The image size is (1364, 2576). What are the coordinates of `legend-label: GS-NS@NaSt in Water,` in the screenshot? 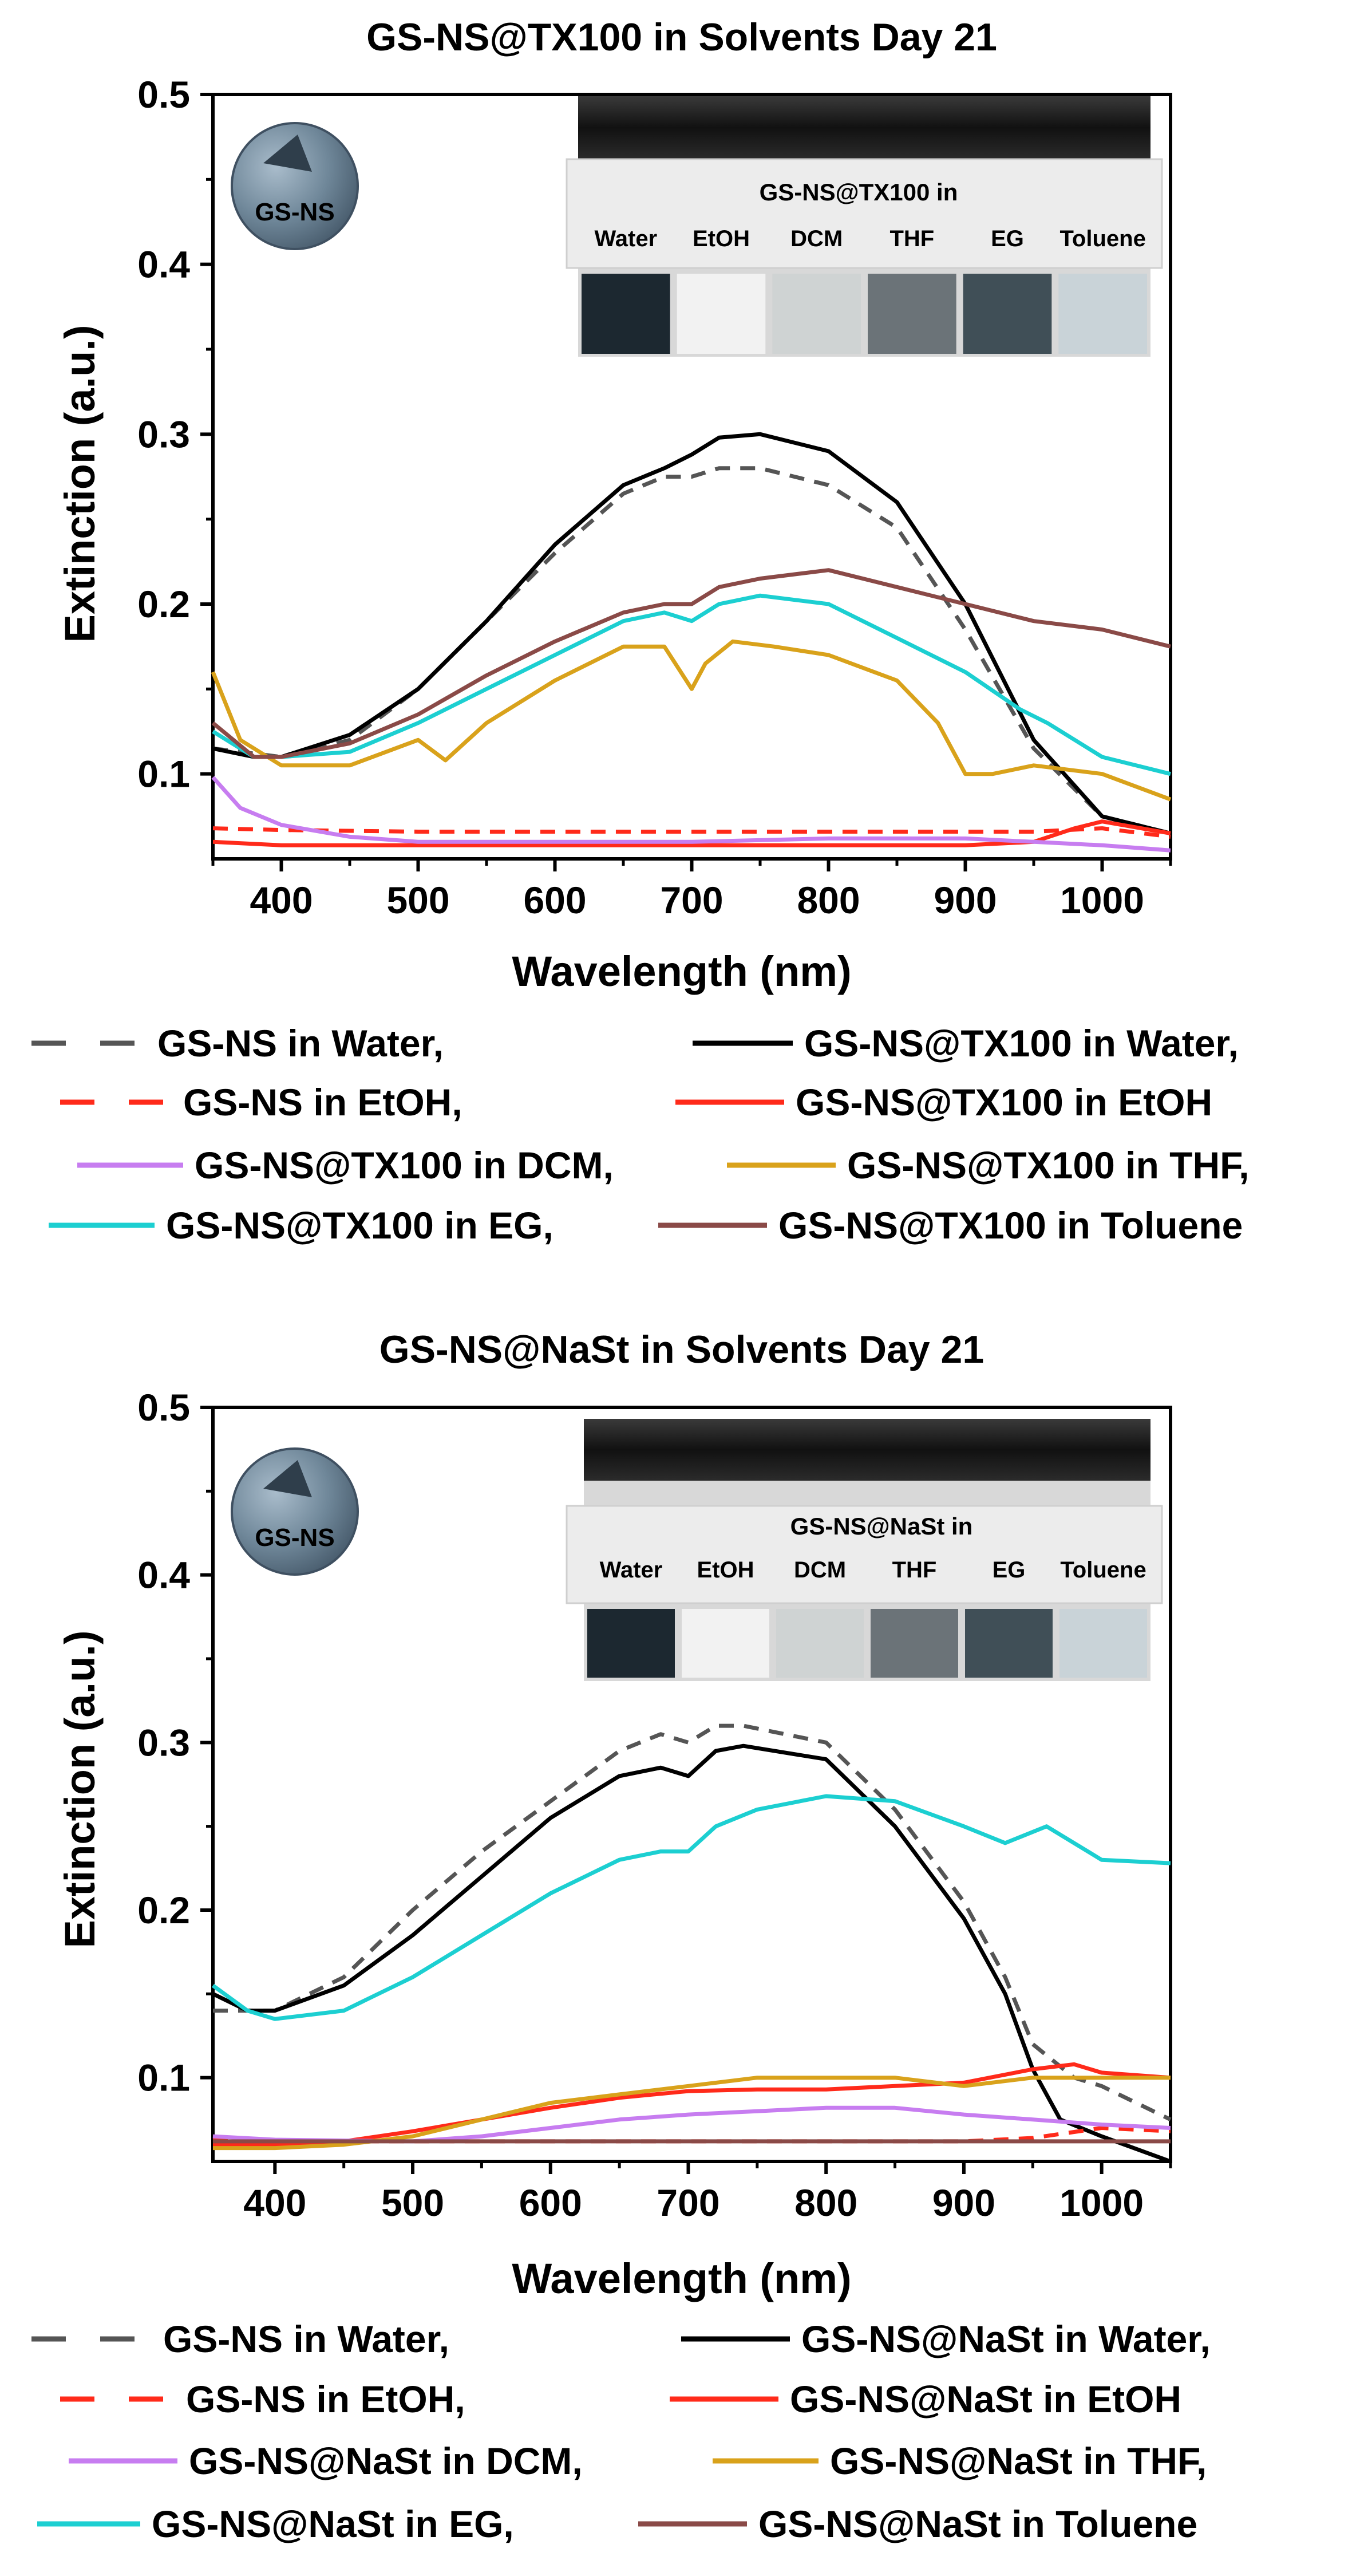 It's located at (1006, 2339).